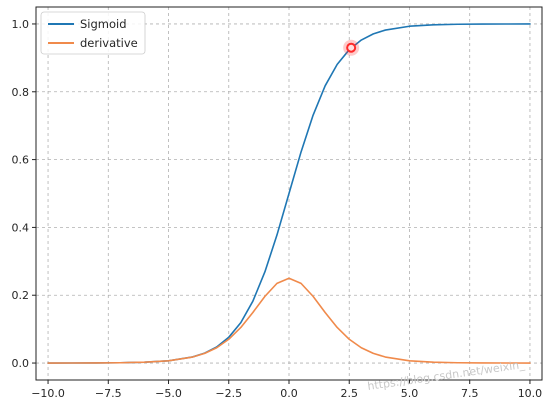 The height and width of the screenshot is (402, 553). What do you see at coordinates (21, 227) in the screenshot?
I see `y-tick-label: 0.4` at bounding box center [21, 227].